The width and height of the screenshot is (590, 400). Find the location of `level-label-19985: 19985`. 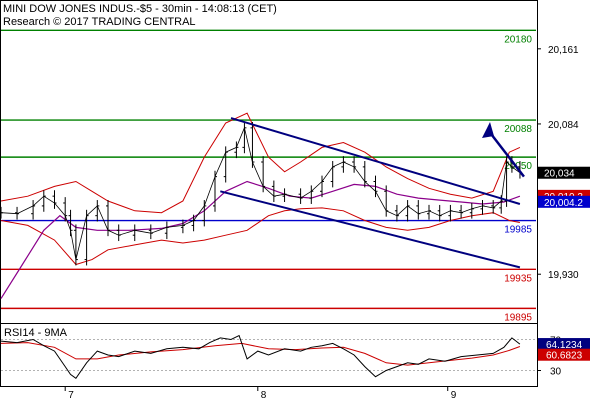

level-label-19985: 19985 is located at coordinates (518, 230).